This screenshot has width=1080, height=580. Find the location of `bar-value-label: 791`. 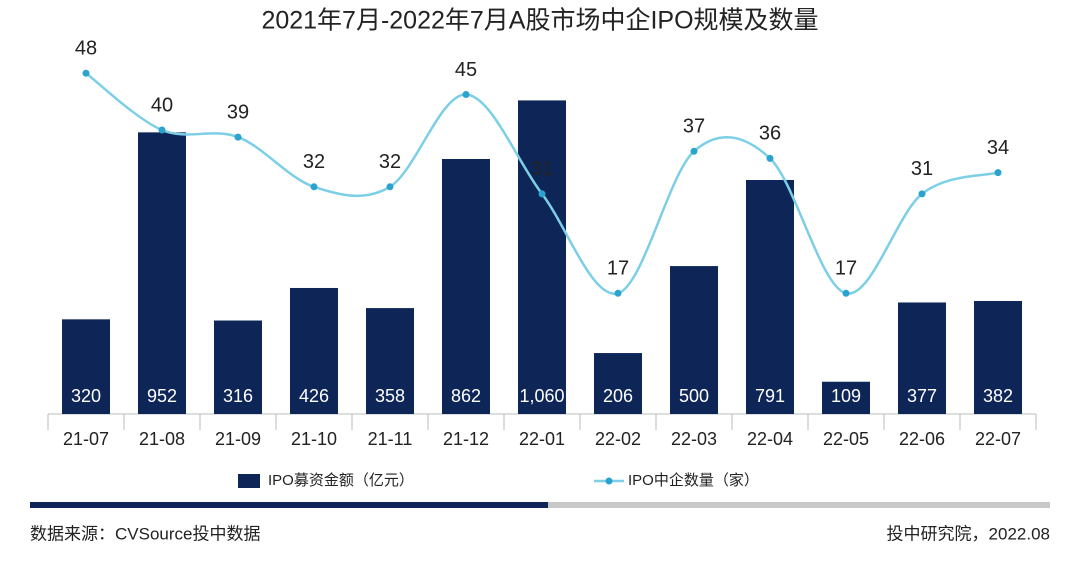

bar-value-label: 791 is located at coordinates (770, 396).